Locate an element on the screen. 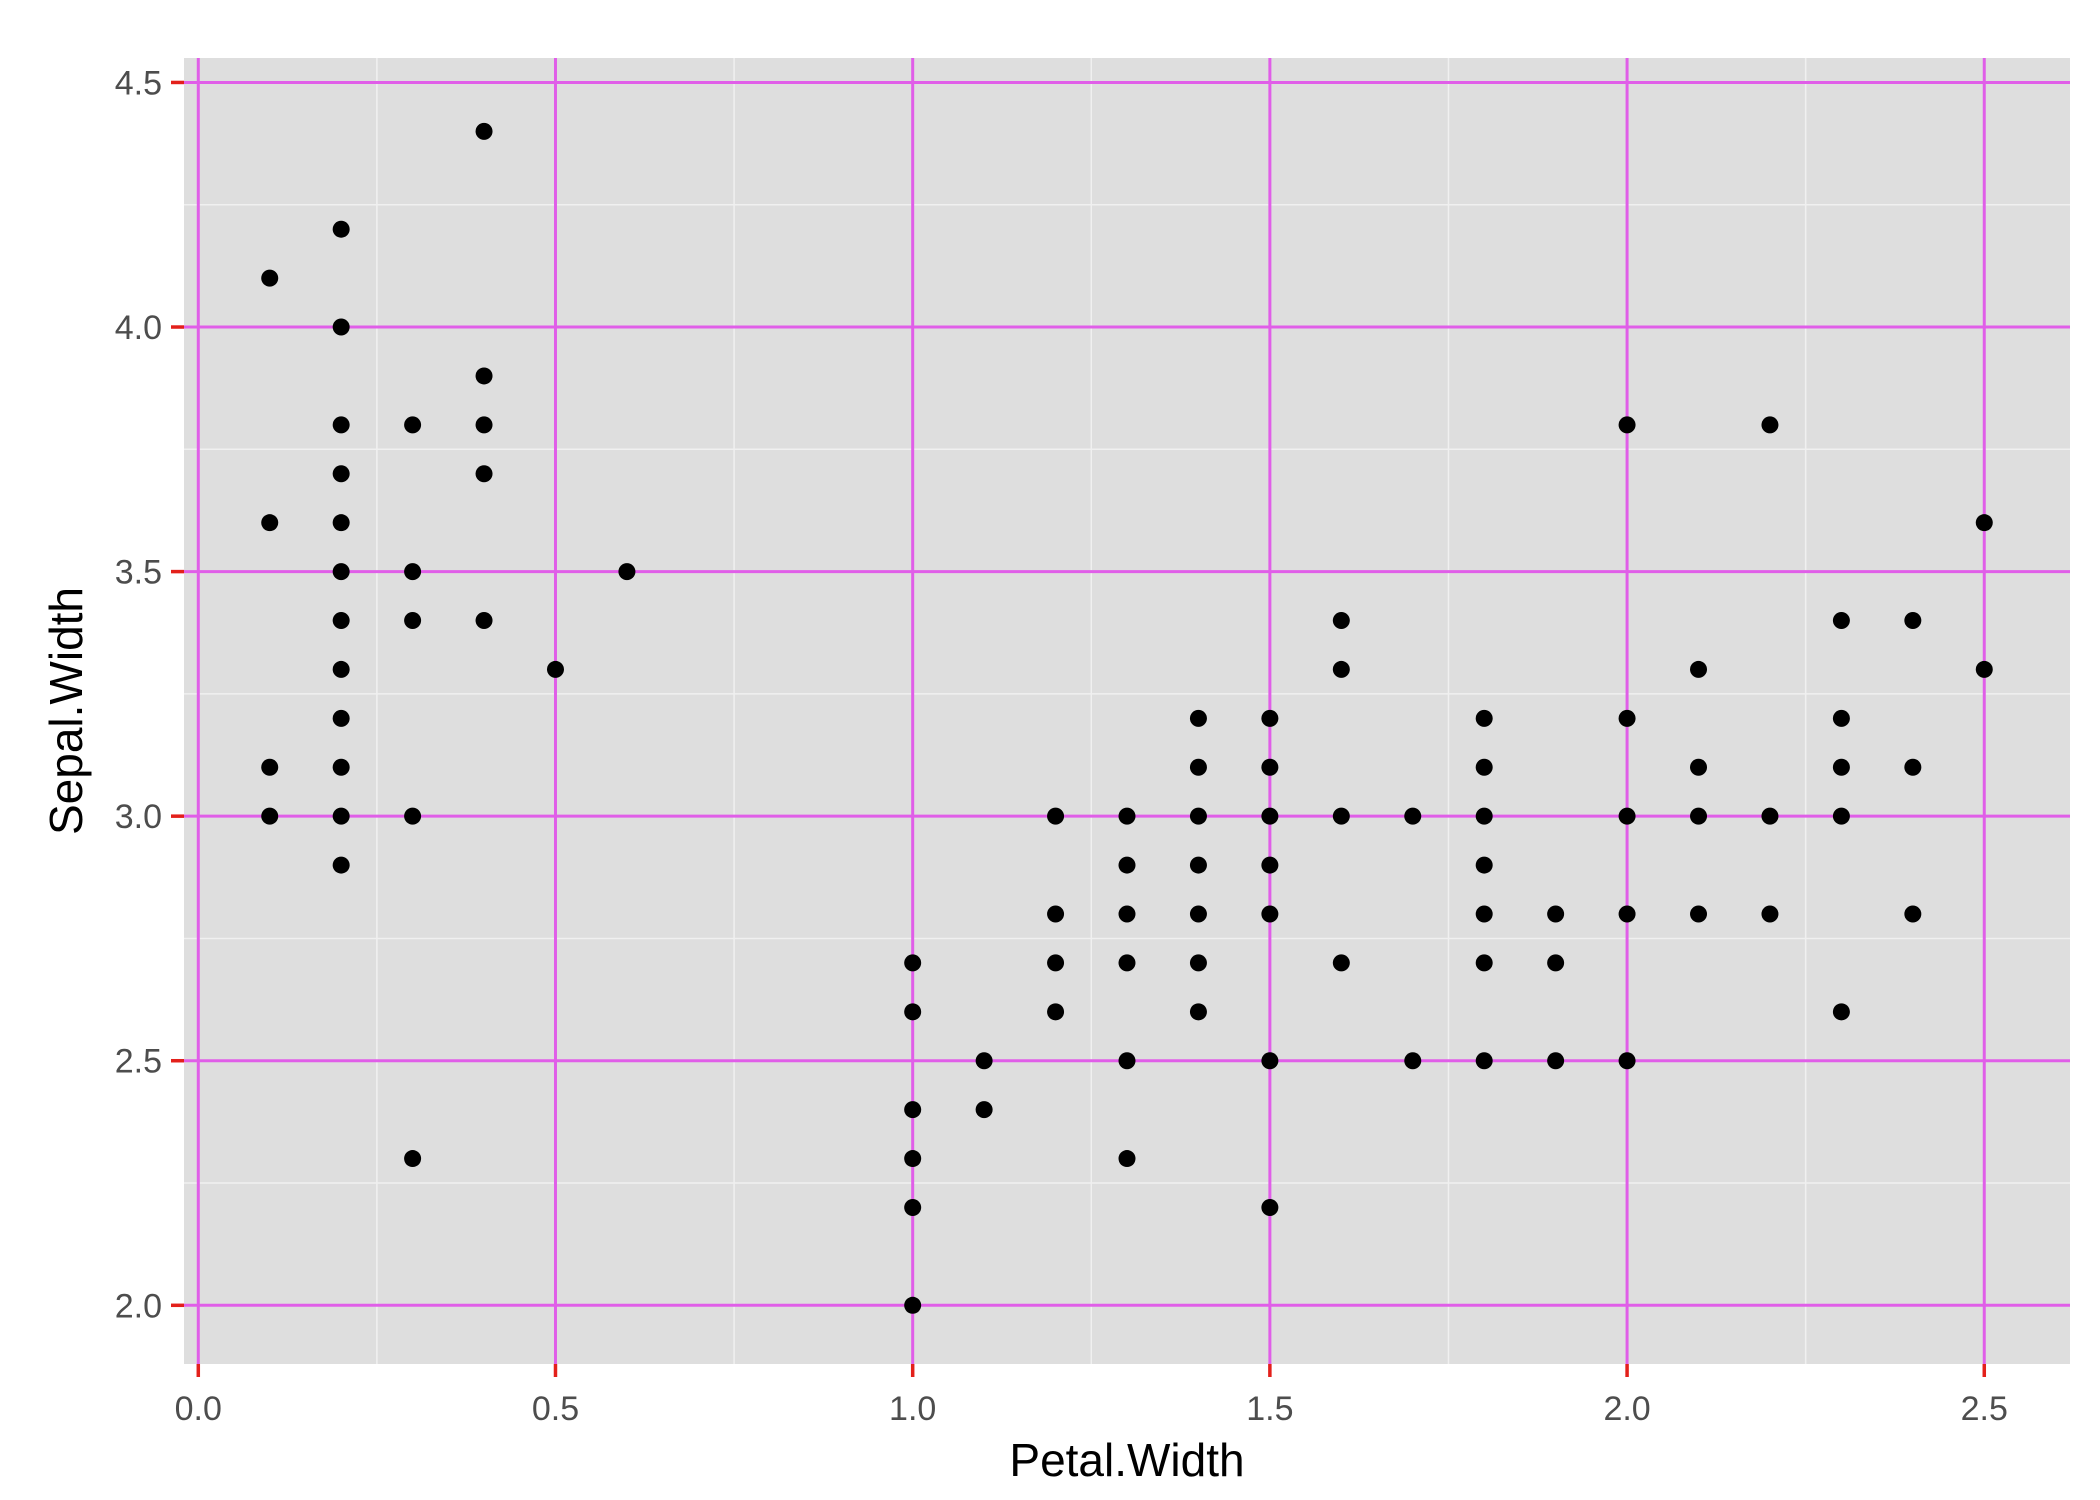 The image size is (2100, 1500). y-tick-label: 2.0 is located at coordinates (138, 1306).